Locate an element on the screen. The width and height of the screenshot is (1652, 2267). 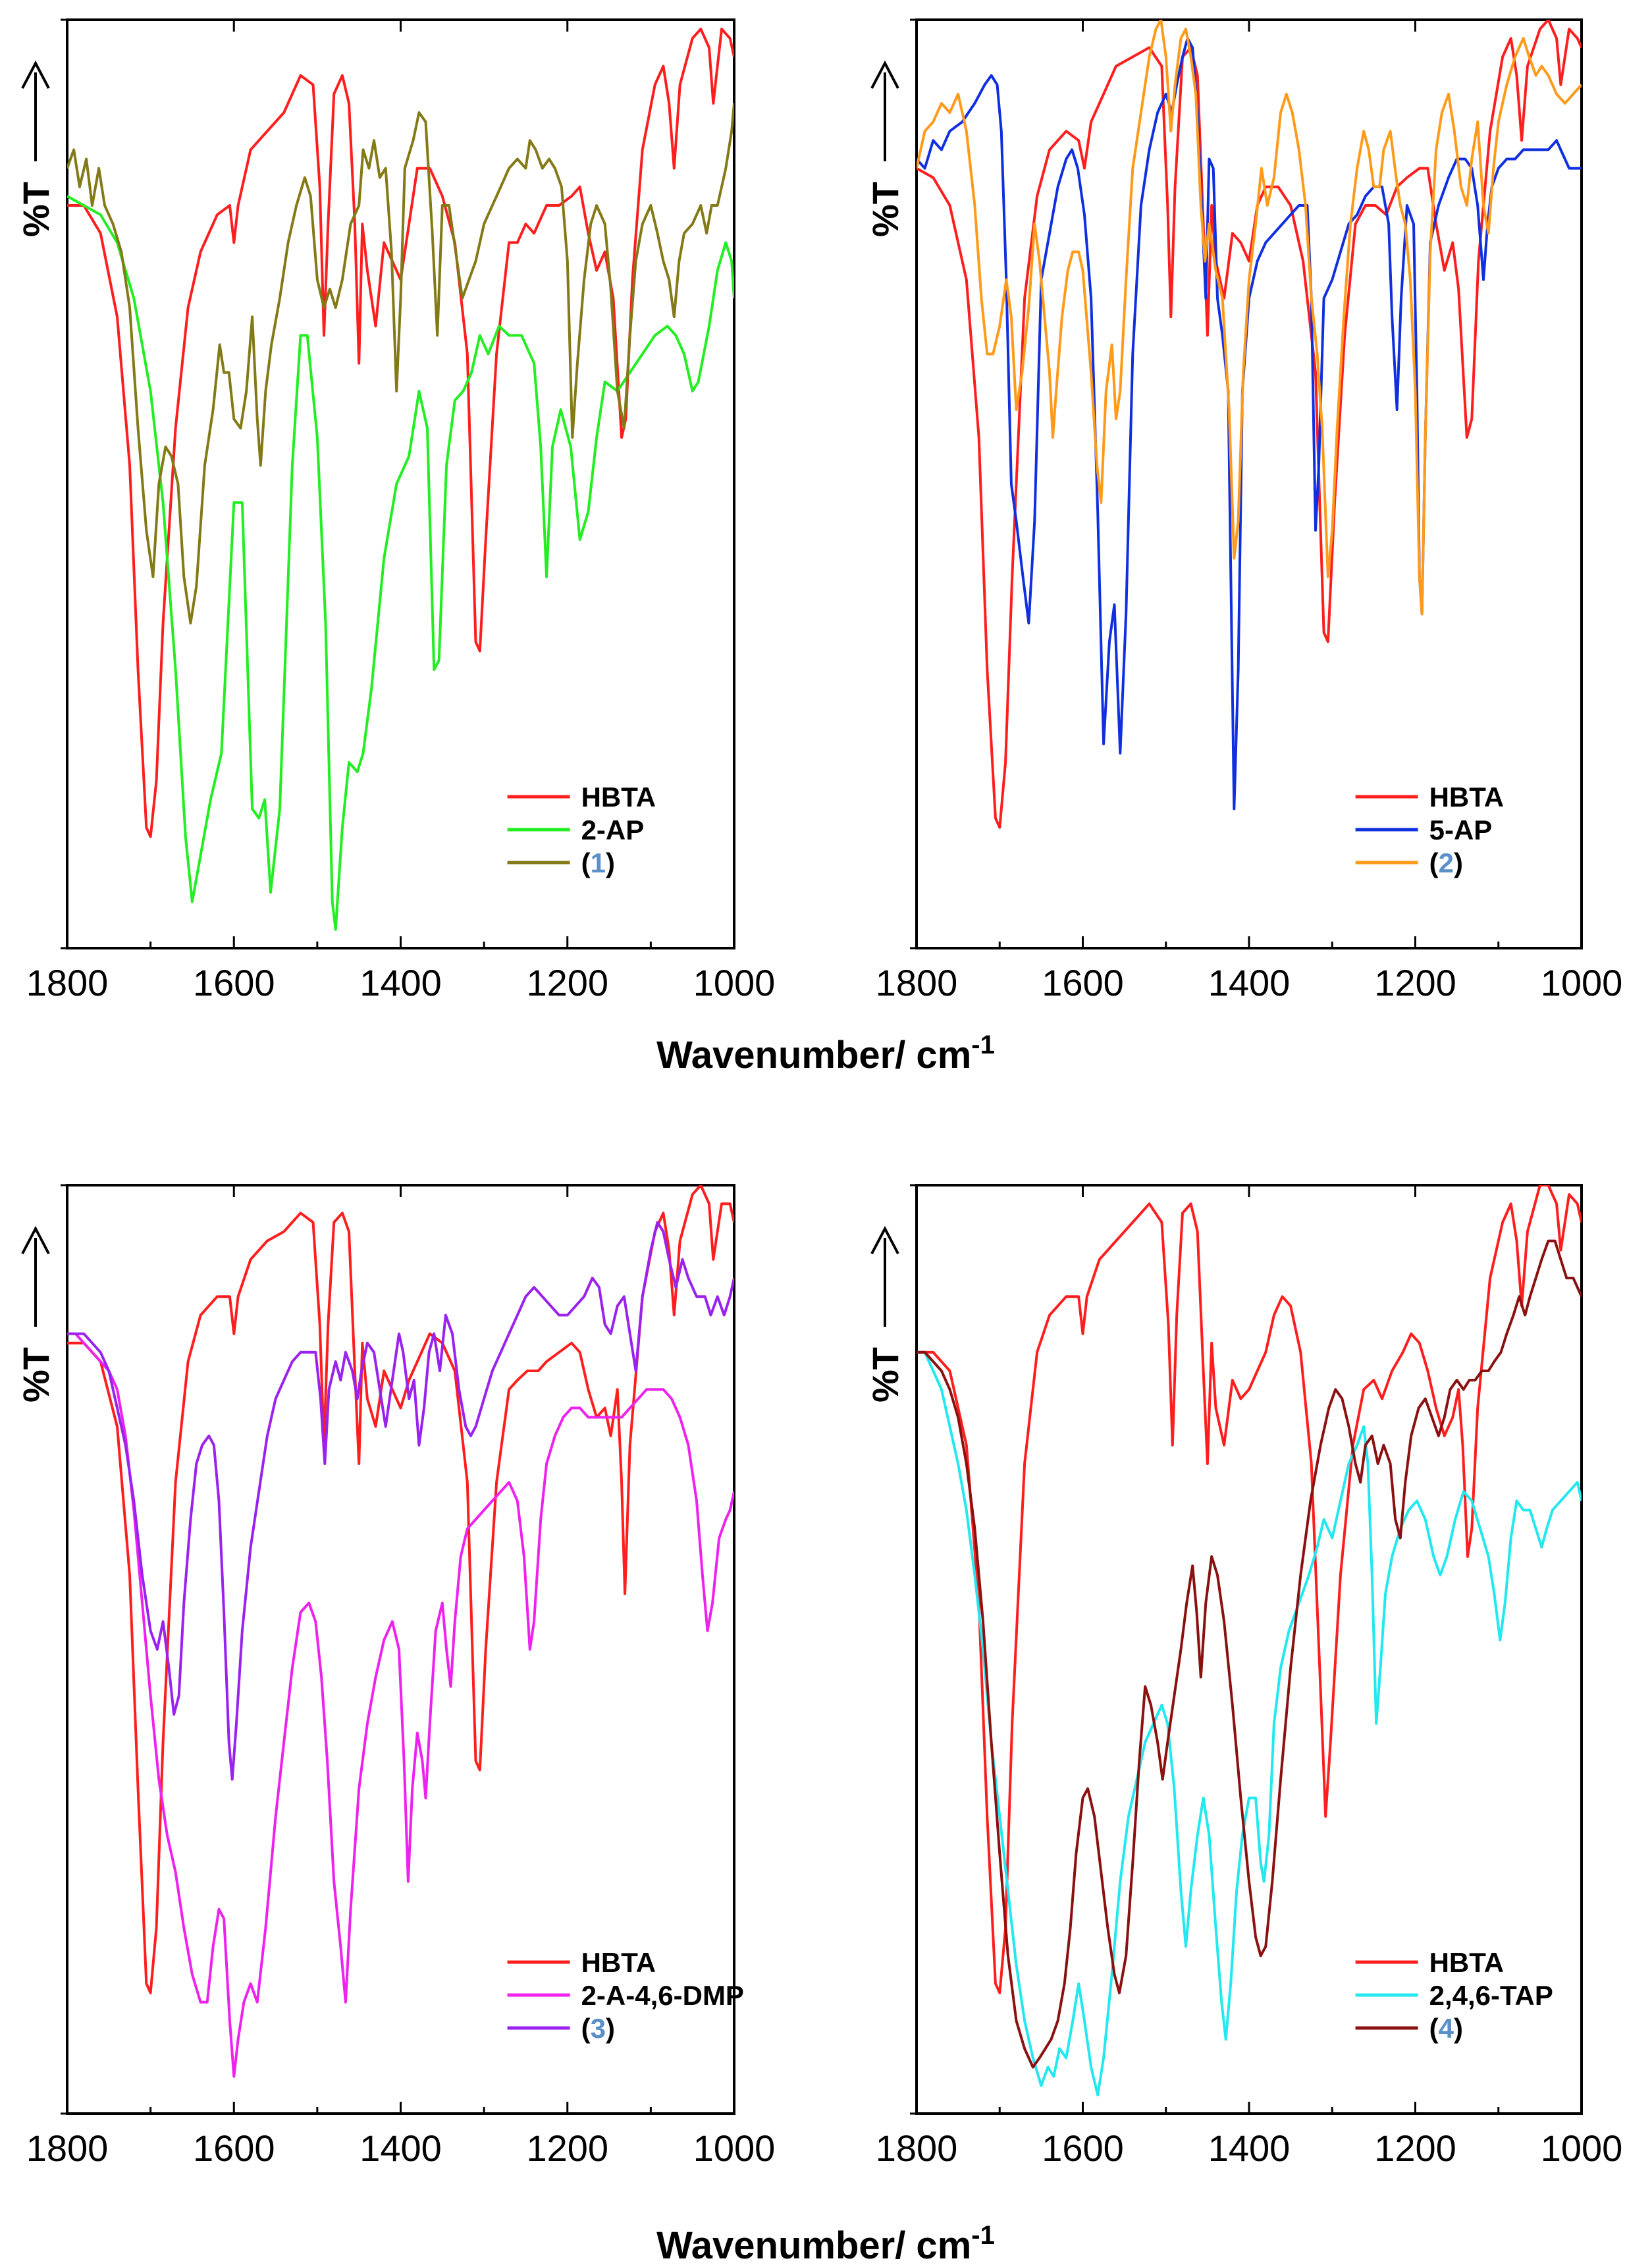
x-axis-label-bottom: Wavenumber/ cm-1 is located at coordinates (825, 2244).